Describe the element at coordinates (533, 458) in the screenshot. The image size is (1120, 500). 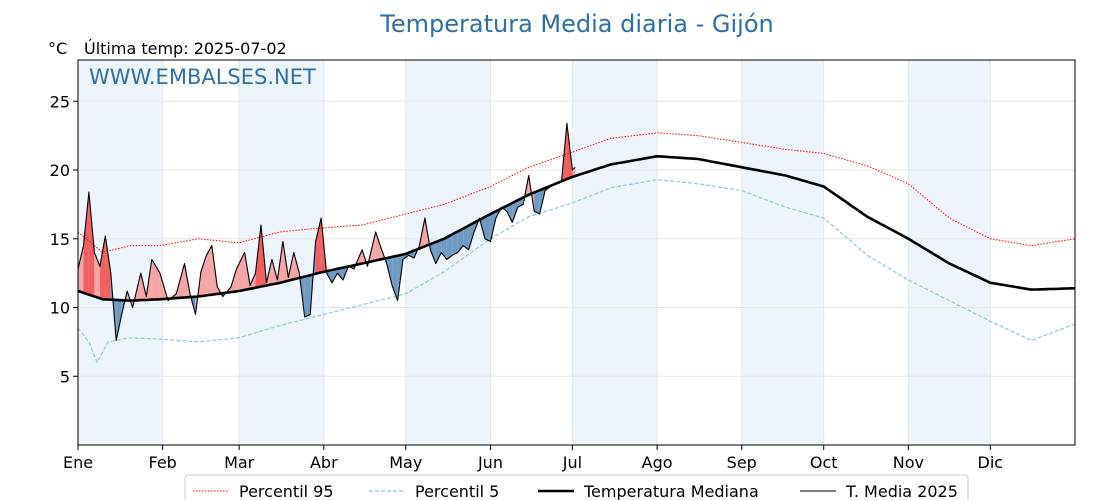
I see `x-axis: Ene Feb Mar Abr May Jun Jul Ago Sep Oct Nov Dic` at that location.